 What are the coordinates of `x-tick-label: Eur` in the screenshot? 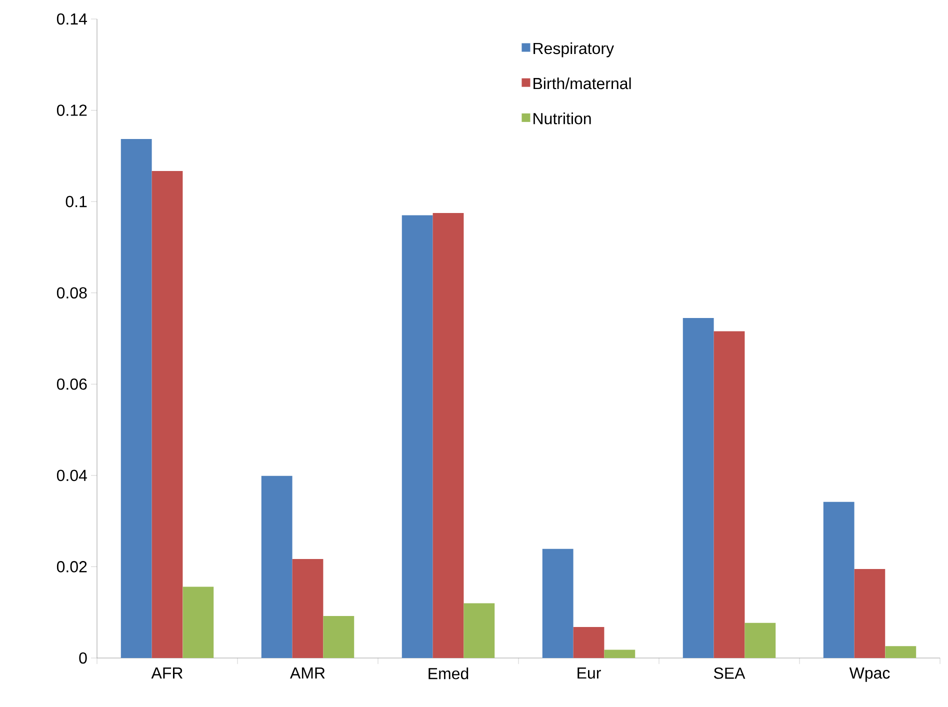 It's located at (589, 673).